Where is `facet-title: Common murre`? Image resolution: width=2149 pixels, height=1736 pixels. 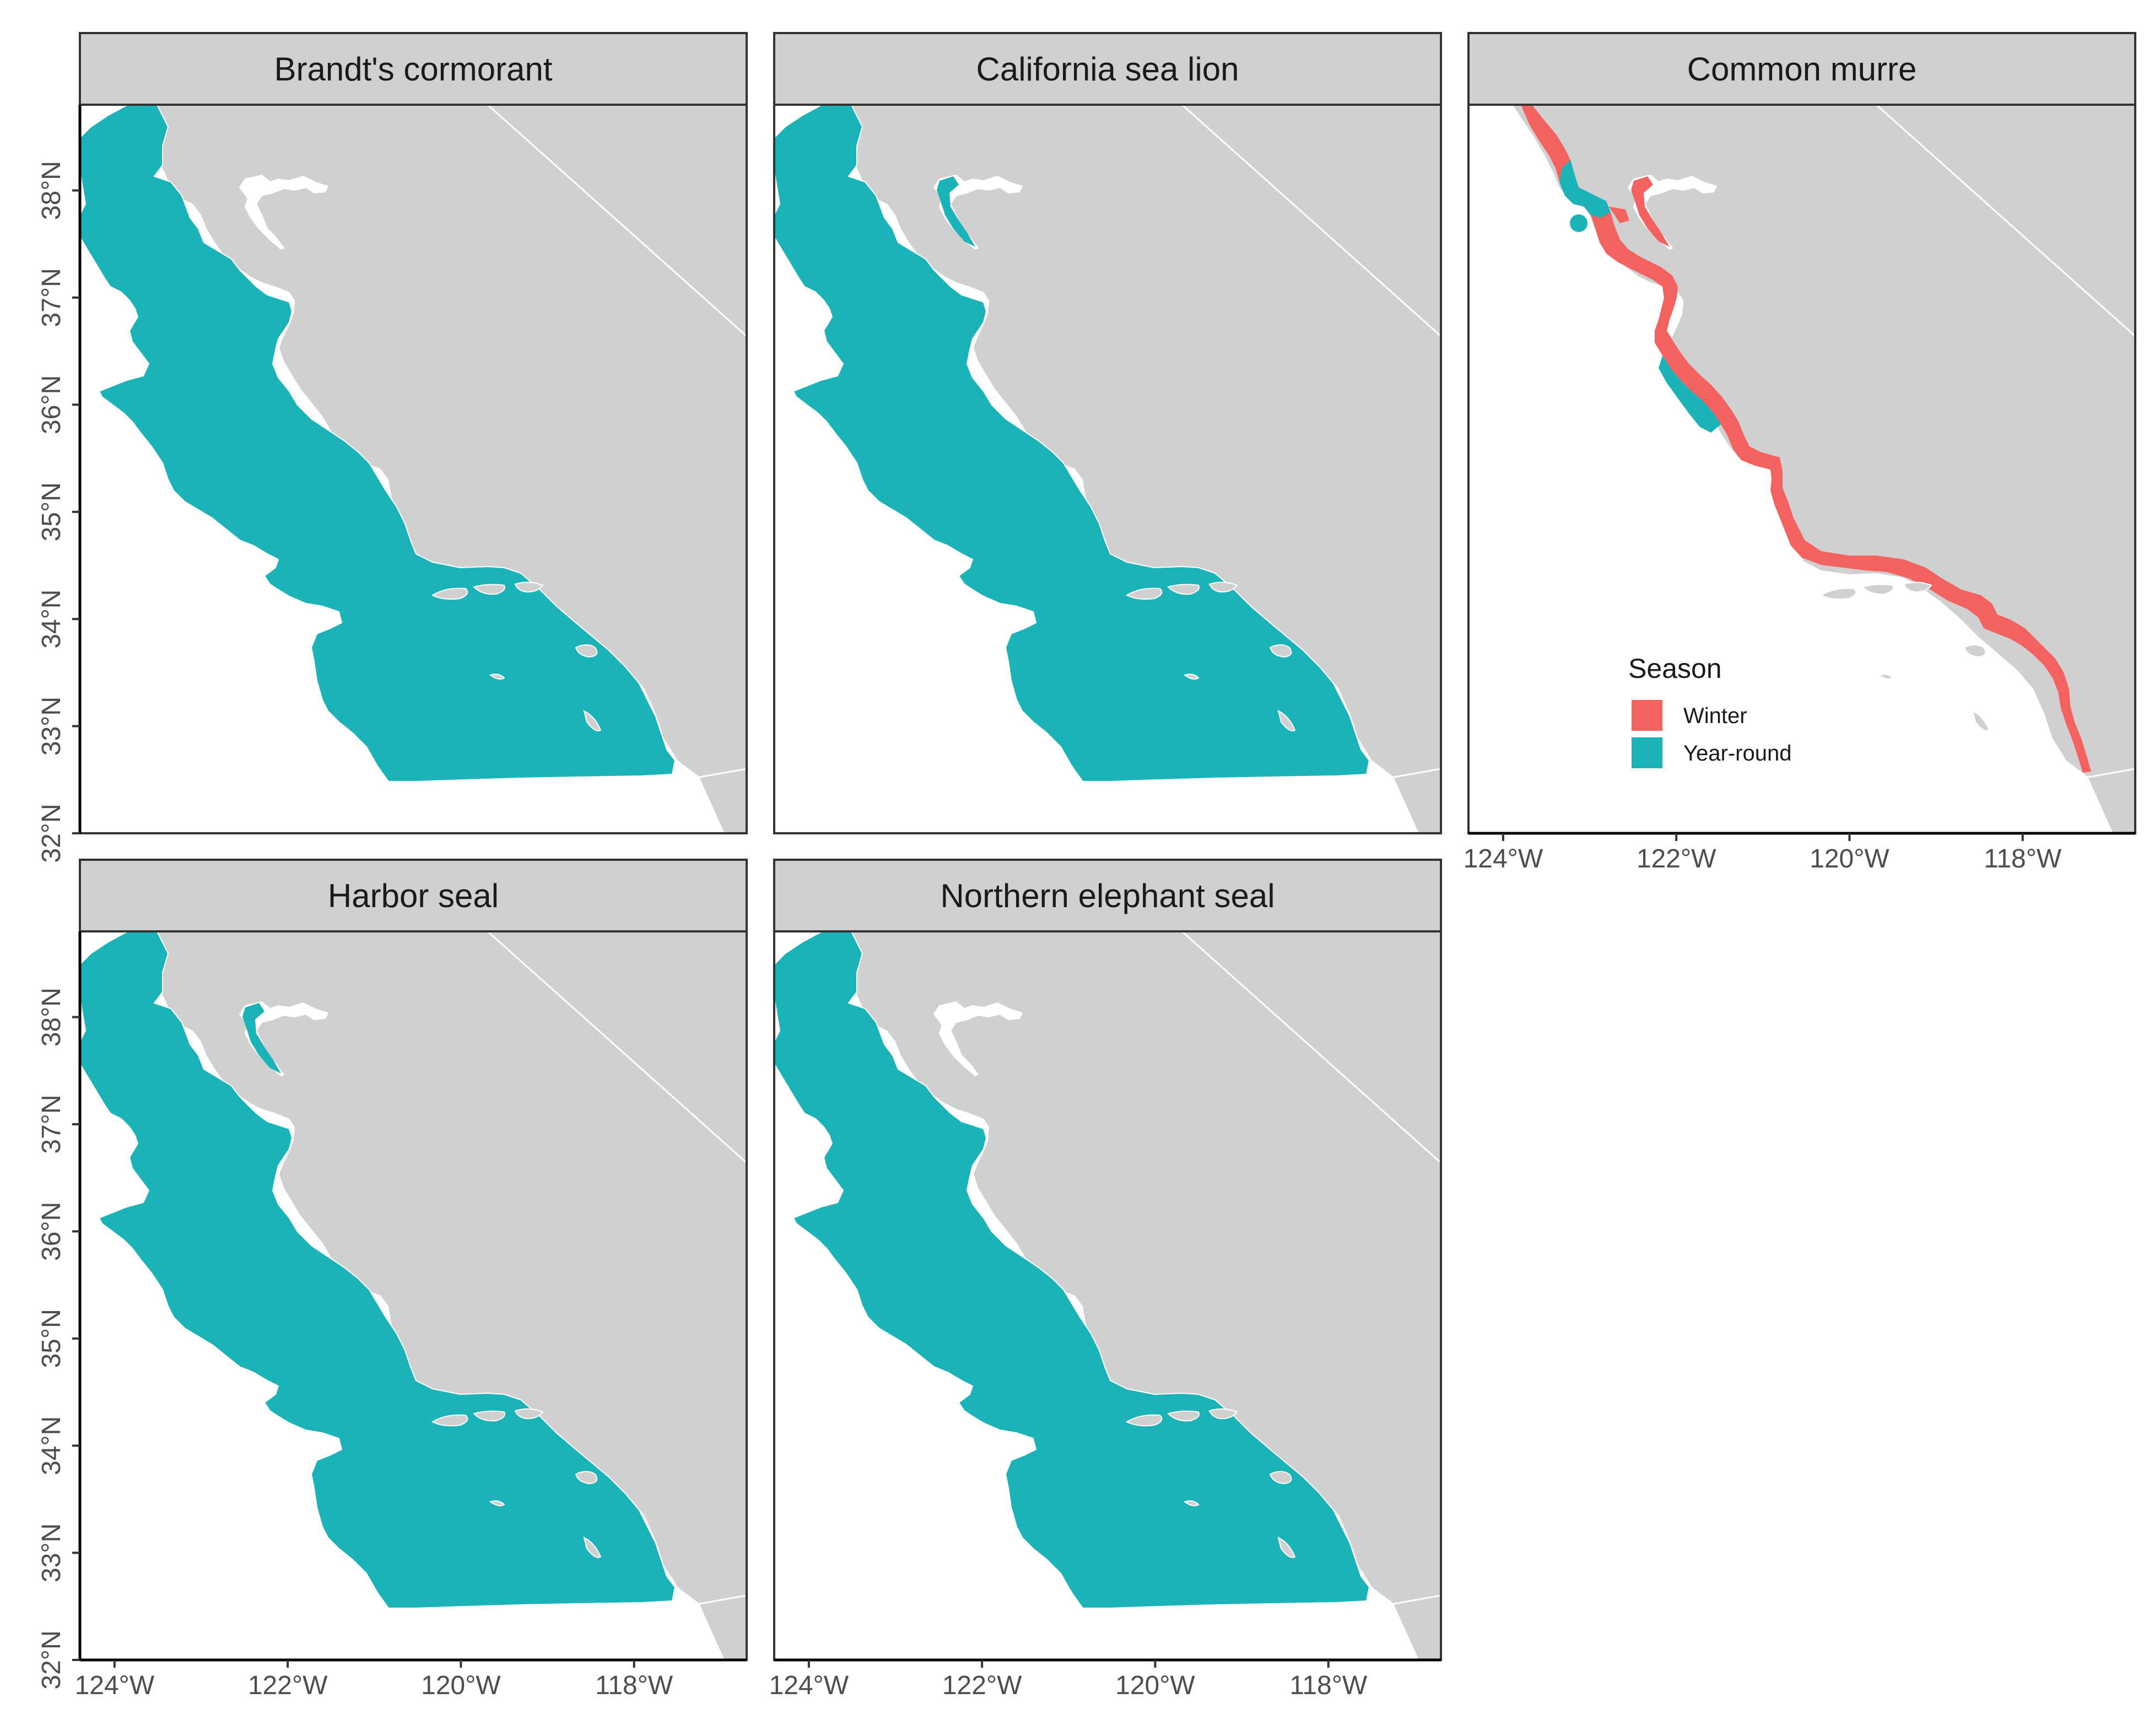
facet-title: Common murre is located at coordinates (1802, 69).